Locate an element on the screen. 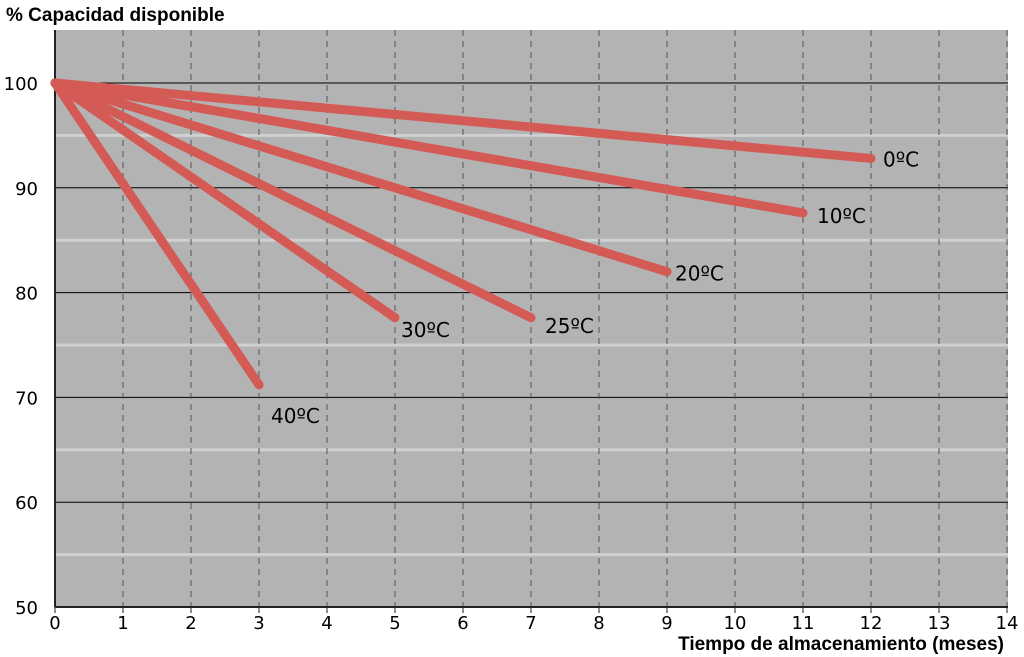  series-label: 0ºC is located at coordinates (901, 159).